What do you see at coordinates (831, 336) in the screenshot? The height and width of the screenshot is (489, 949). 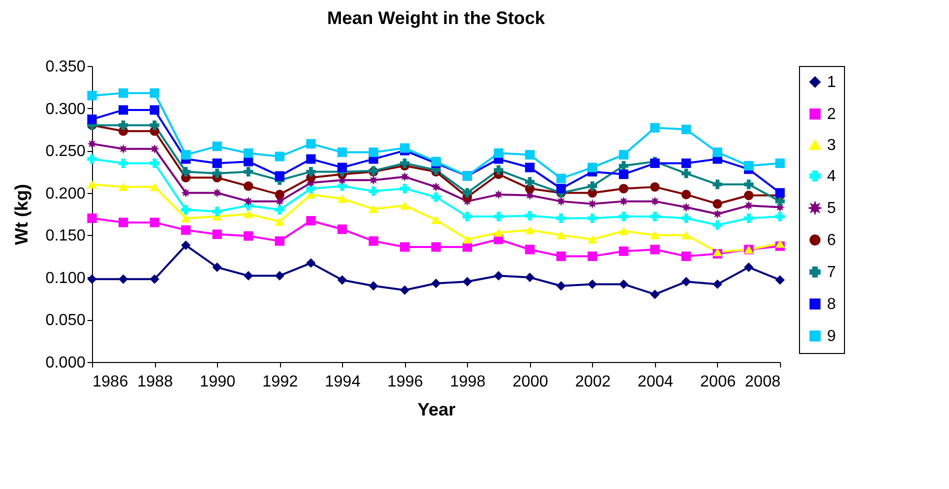 I see `legend-label: 9` at bounding box center [831, 336].